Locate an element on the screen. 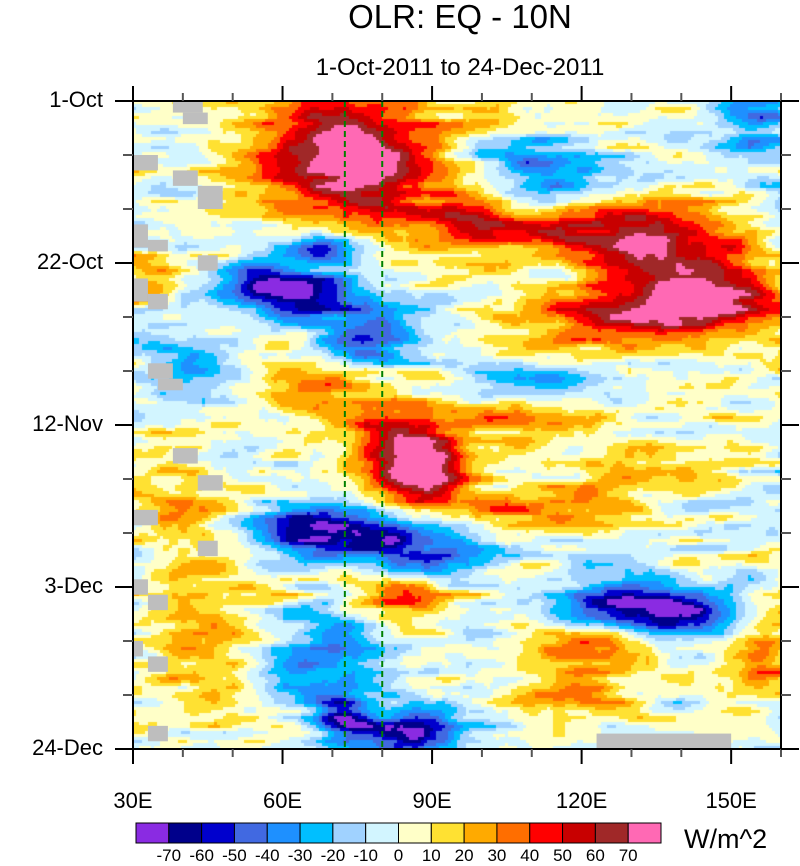 The width and height of the screenshot is (800, 866). colorbar-label: 70 is located at coordinates (628, 855).